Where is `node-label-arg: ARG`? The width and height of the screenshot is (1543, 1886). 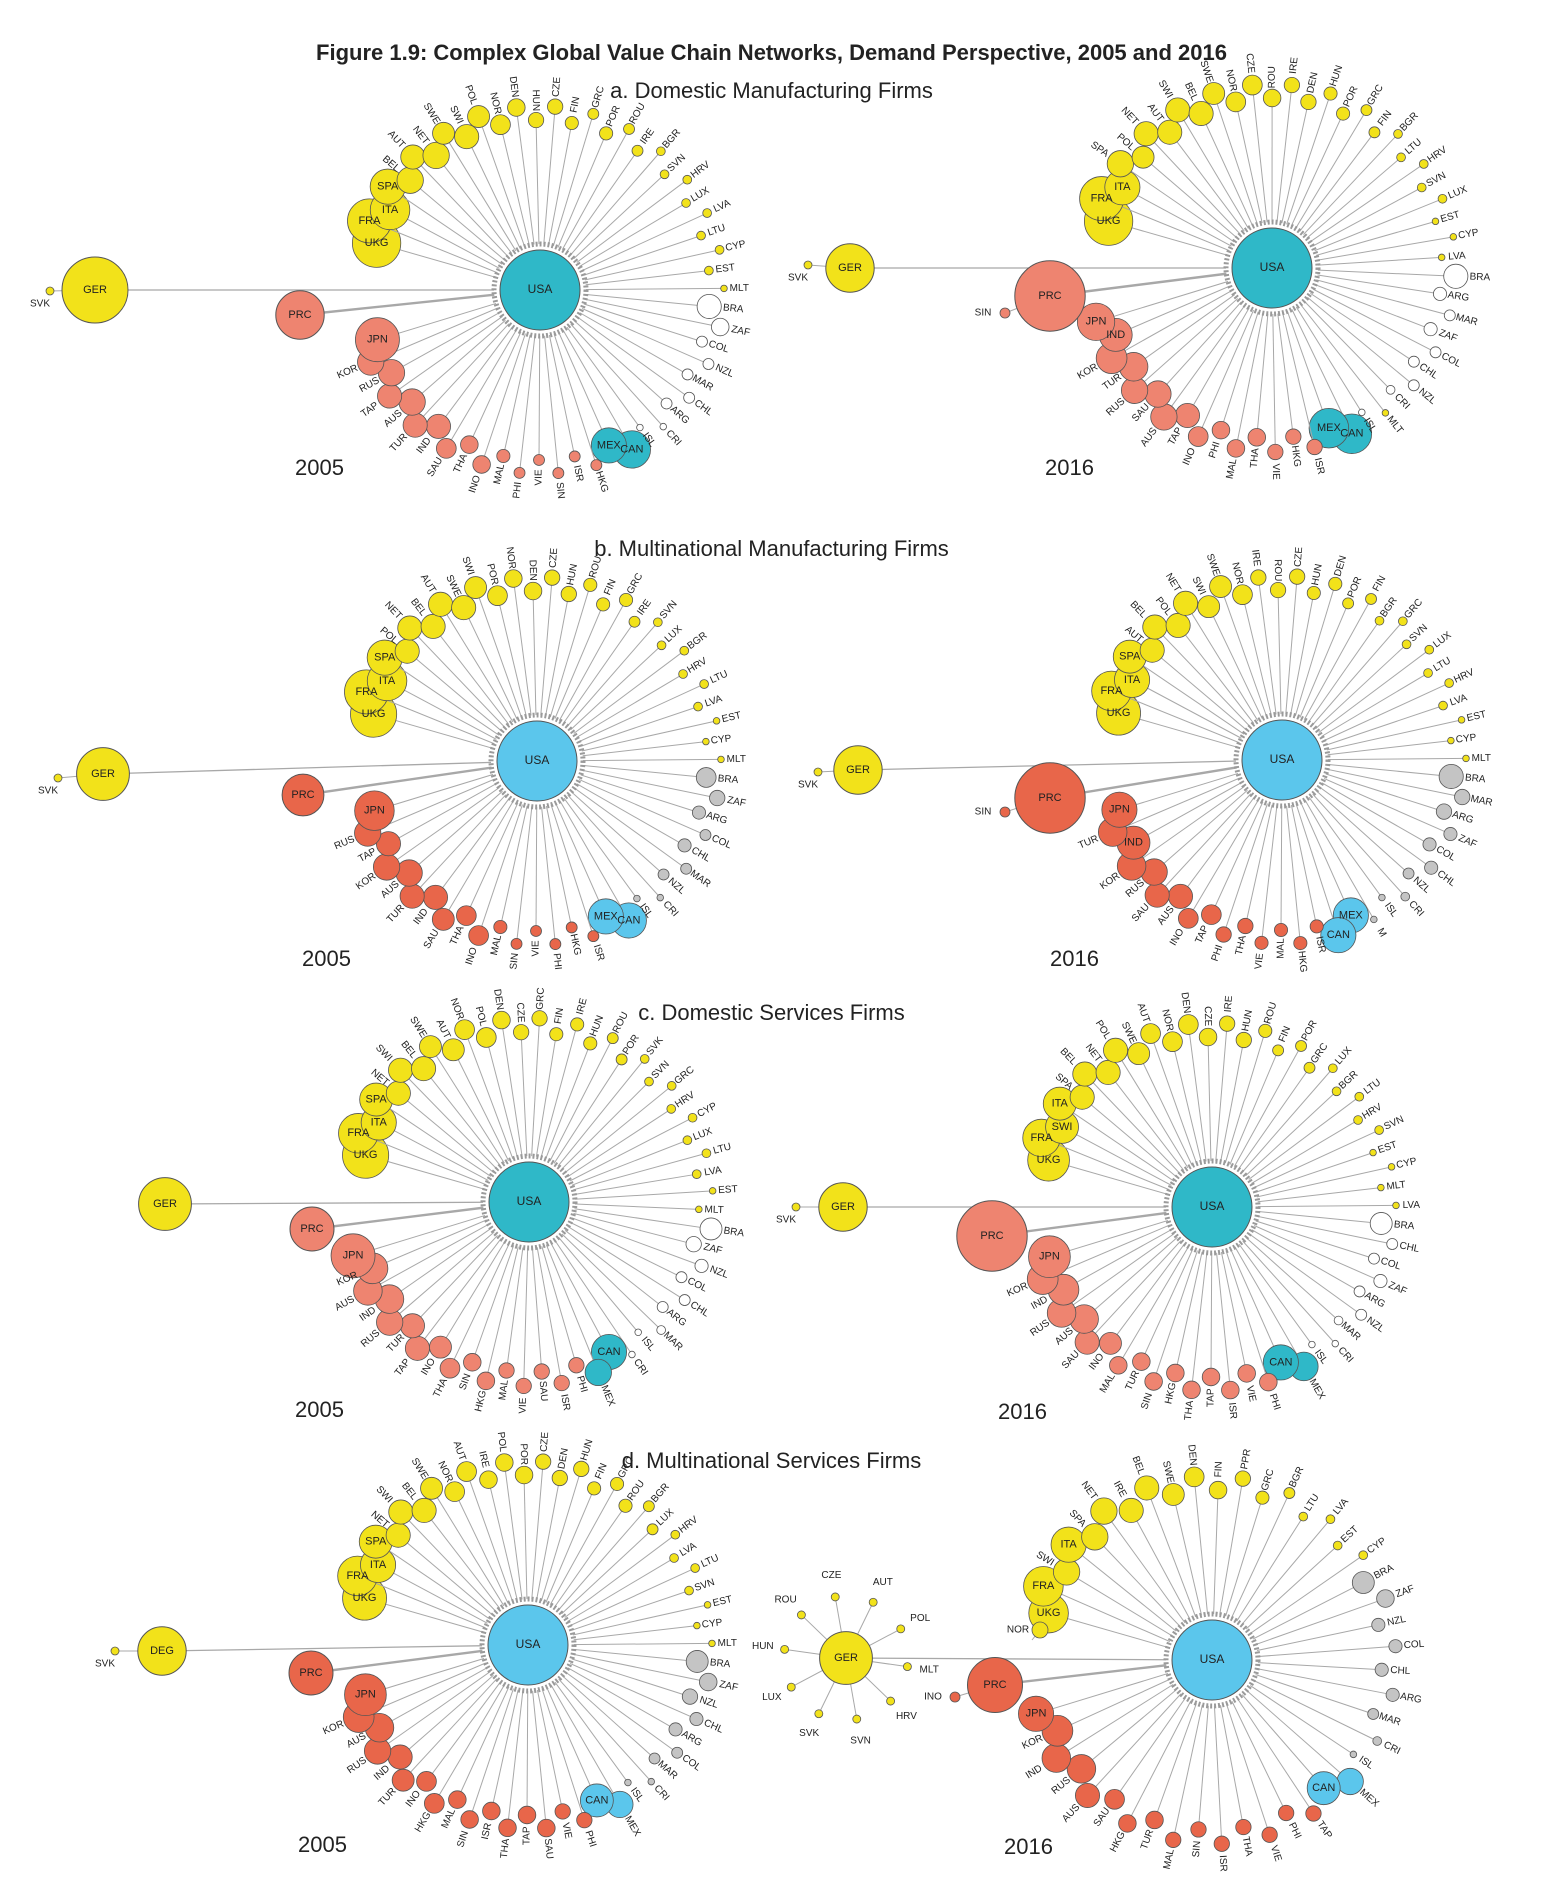
node-label-arg: ARG is located at coordinates (680, 415).